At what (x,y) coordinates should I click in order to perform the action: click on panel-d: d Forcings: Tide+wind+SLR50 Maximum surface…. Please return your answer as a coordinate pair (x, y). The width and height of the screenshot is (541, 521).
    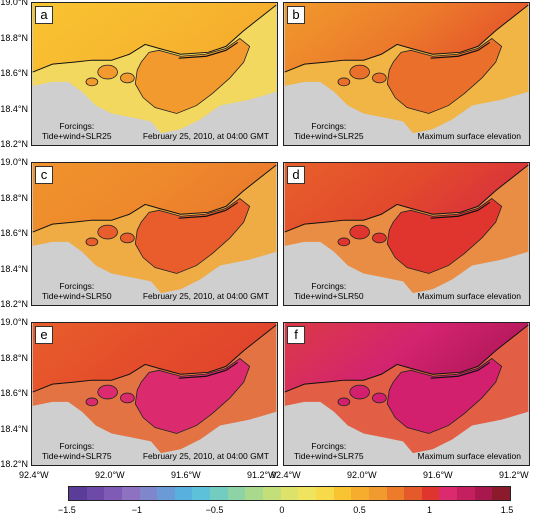
    Looking at the image, I should click on (406, 234).